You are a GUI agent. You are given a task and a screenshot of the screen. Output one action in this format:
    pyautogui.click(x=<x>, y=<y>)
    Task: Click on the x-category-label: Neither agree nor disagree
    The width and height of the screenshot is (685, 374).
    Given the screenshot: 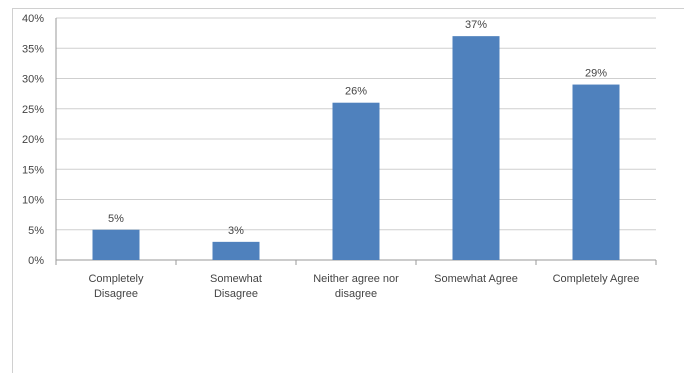 What is the action you would take?
    pyautogui.click(x=356, y=286)
    